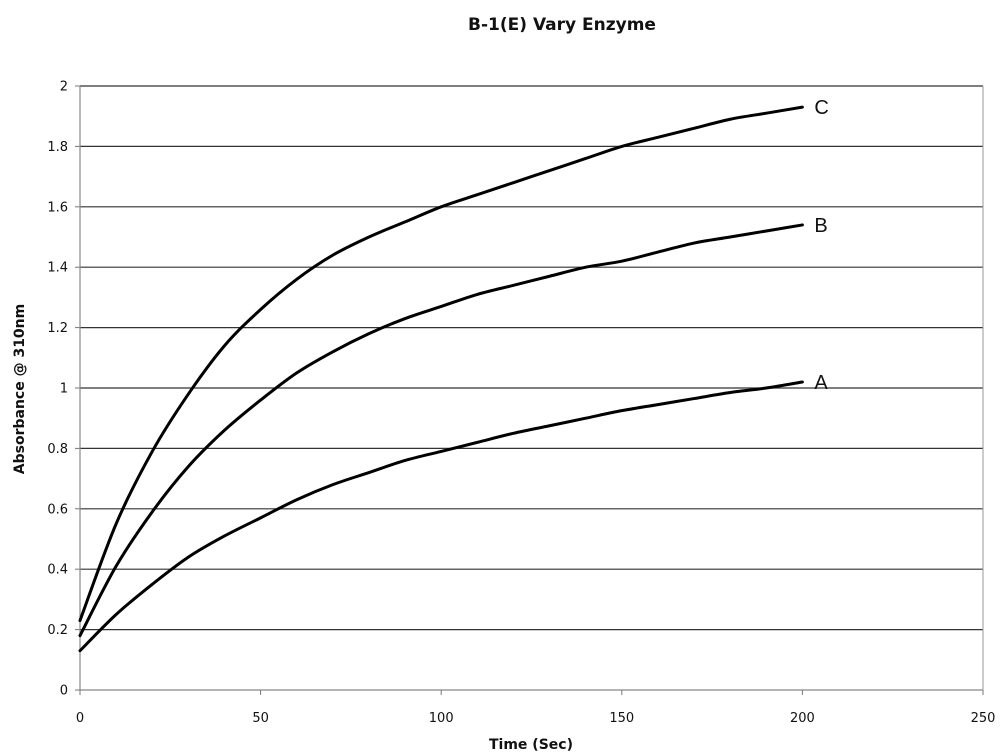  I want to click on series-label-a: A, so click(821, 383).